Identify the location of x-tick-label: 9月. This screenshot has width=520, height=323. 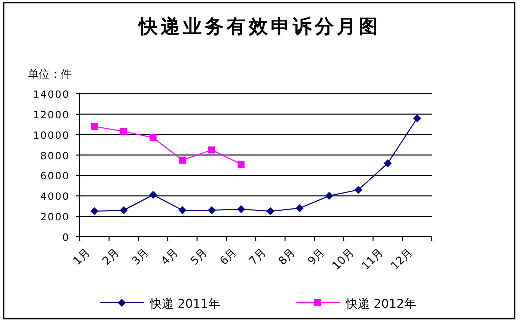
(317, 257).